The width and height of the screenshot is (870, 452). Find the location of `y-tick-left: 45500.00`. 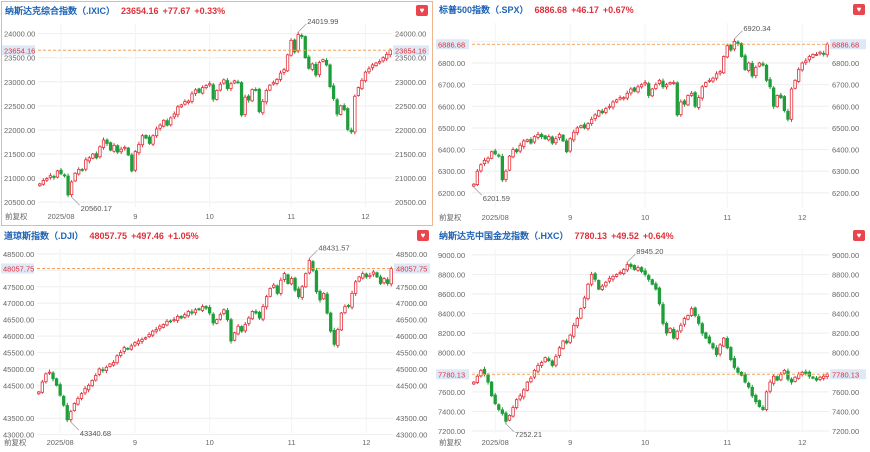

y-tick-left: 45500.00 is located at coordinates (18, 353).